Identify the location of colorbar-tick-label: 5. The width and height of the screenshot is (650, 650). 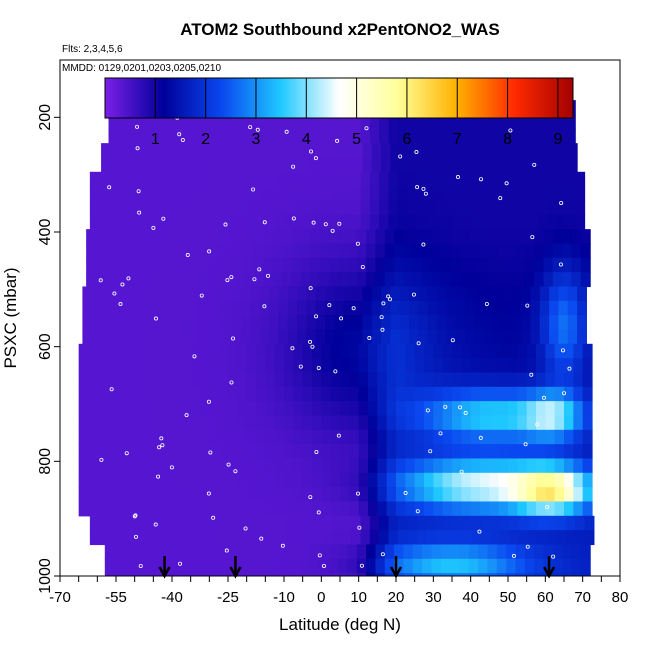
(356, 139).